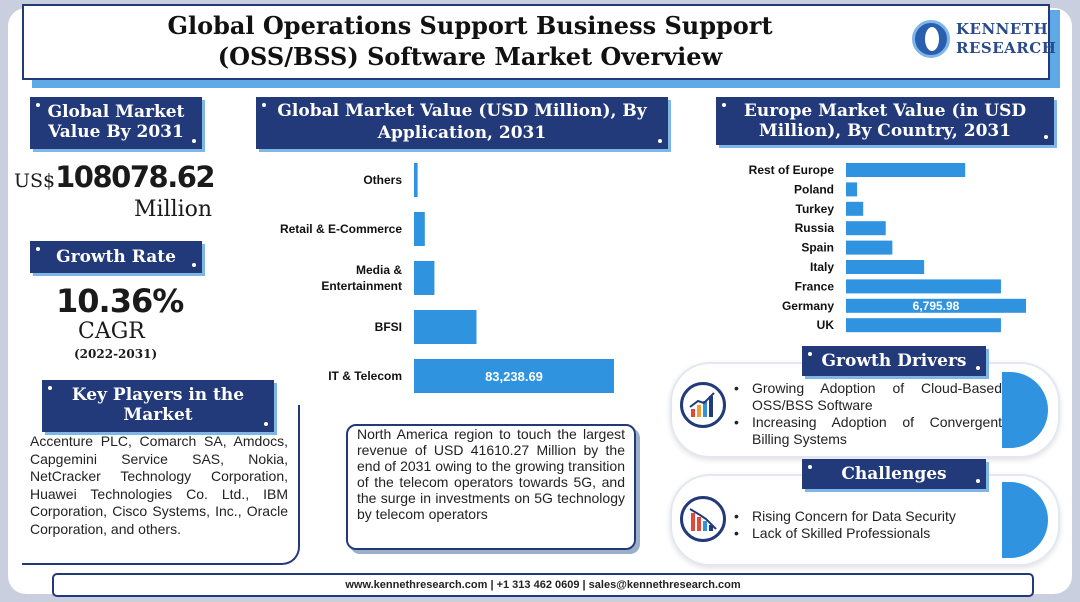 The width and height of the screenshot is (1080, 602). Describe the element at coordinates (815, 286) in the screenshot. I see `category-label: France` at that location.